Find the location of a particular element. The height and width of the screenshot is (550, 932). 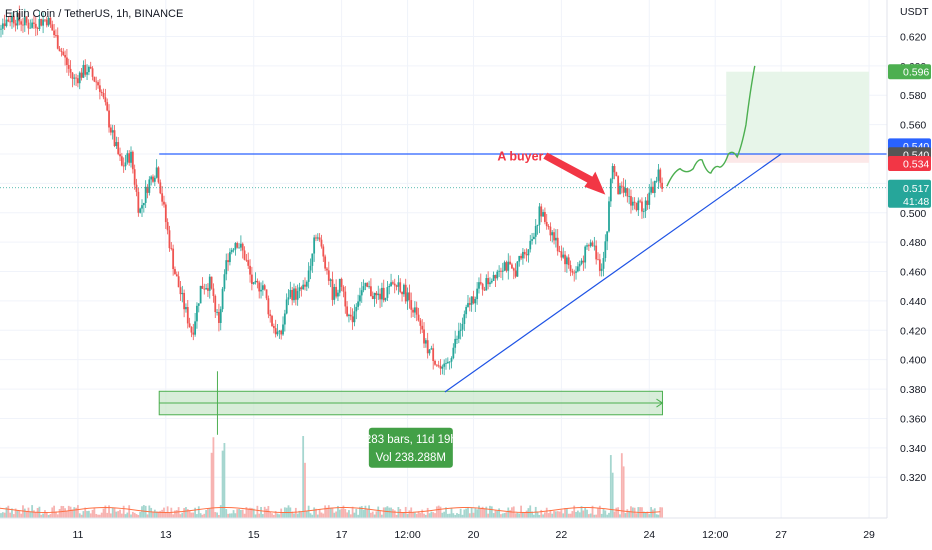

price-axis is located at coordinates (909, 275).